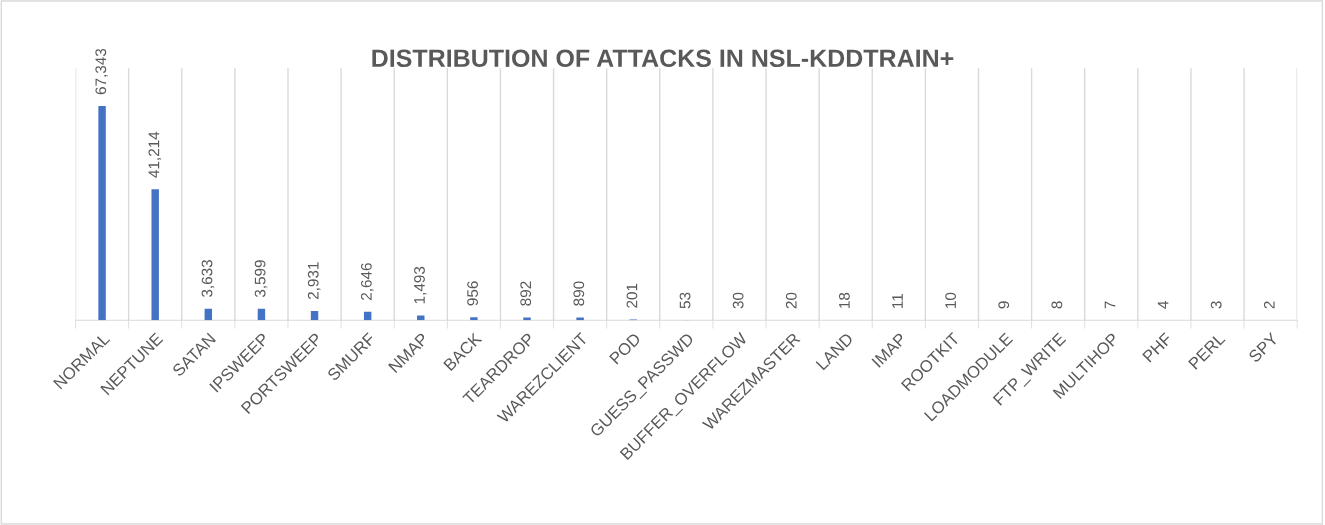 This screenshot has width=1325, height=525. I want to click on data-label: 2,646, so click(367, 281).